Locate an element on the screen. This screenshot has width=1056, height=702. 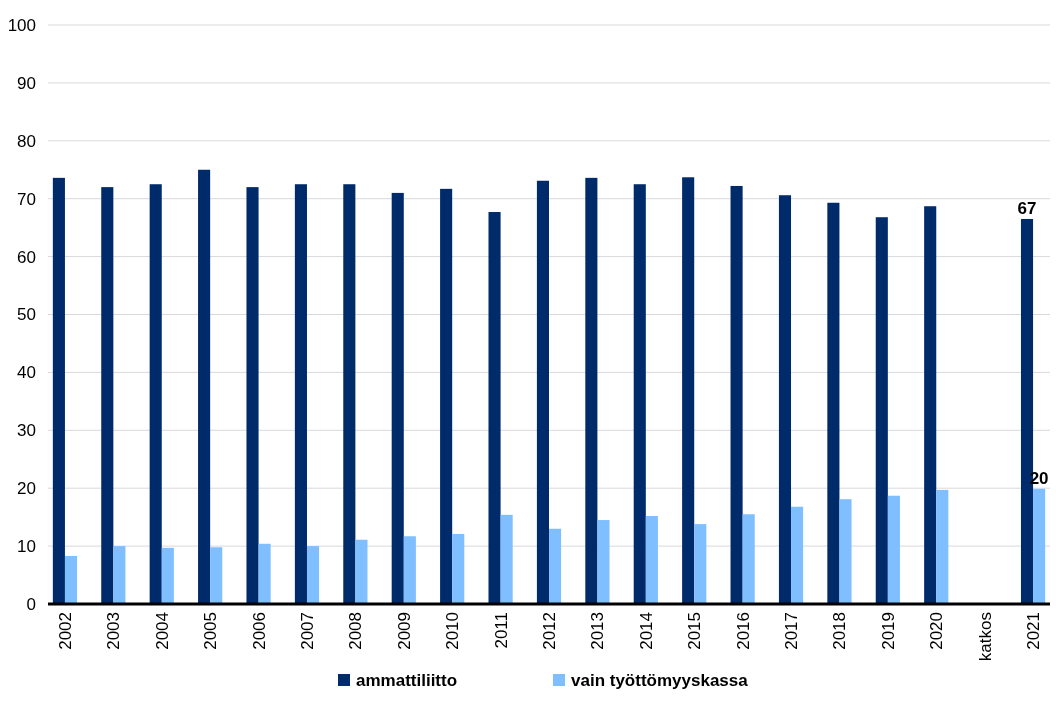
y-tick-label: 80 is located at coordinates (26, 141).